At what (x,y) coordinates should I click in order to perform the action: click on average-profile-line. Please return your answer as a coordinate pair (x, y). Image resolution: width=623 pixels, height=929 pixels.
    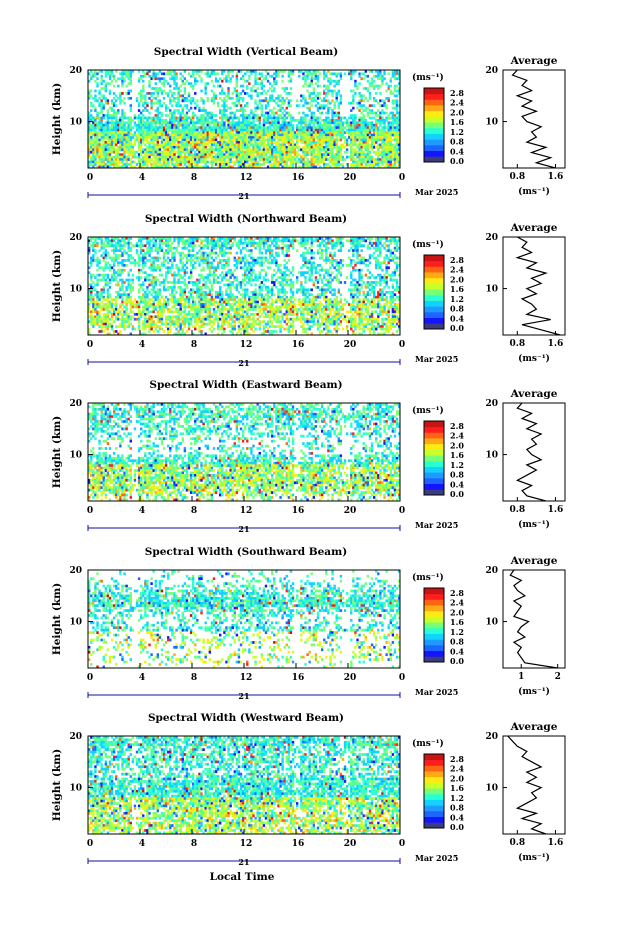
    Looking at the image, I should click on (533, 119).